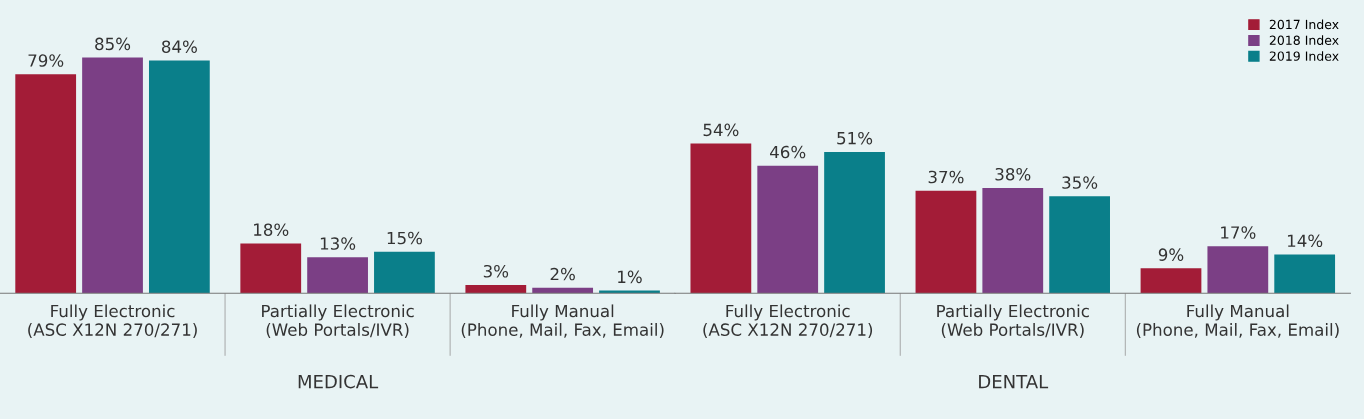 The height and width of the screenshot is (419, 1364). What do you see at coordinates (1171, 254) in the screenshot?
I see `data-label: 9%` at bounding box center [1171, 254].